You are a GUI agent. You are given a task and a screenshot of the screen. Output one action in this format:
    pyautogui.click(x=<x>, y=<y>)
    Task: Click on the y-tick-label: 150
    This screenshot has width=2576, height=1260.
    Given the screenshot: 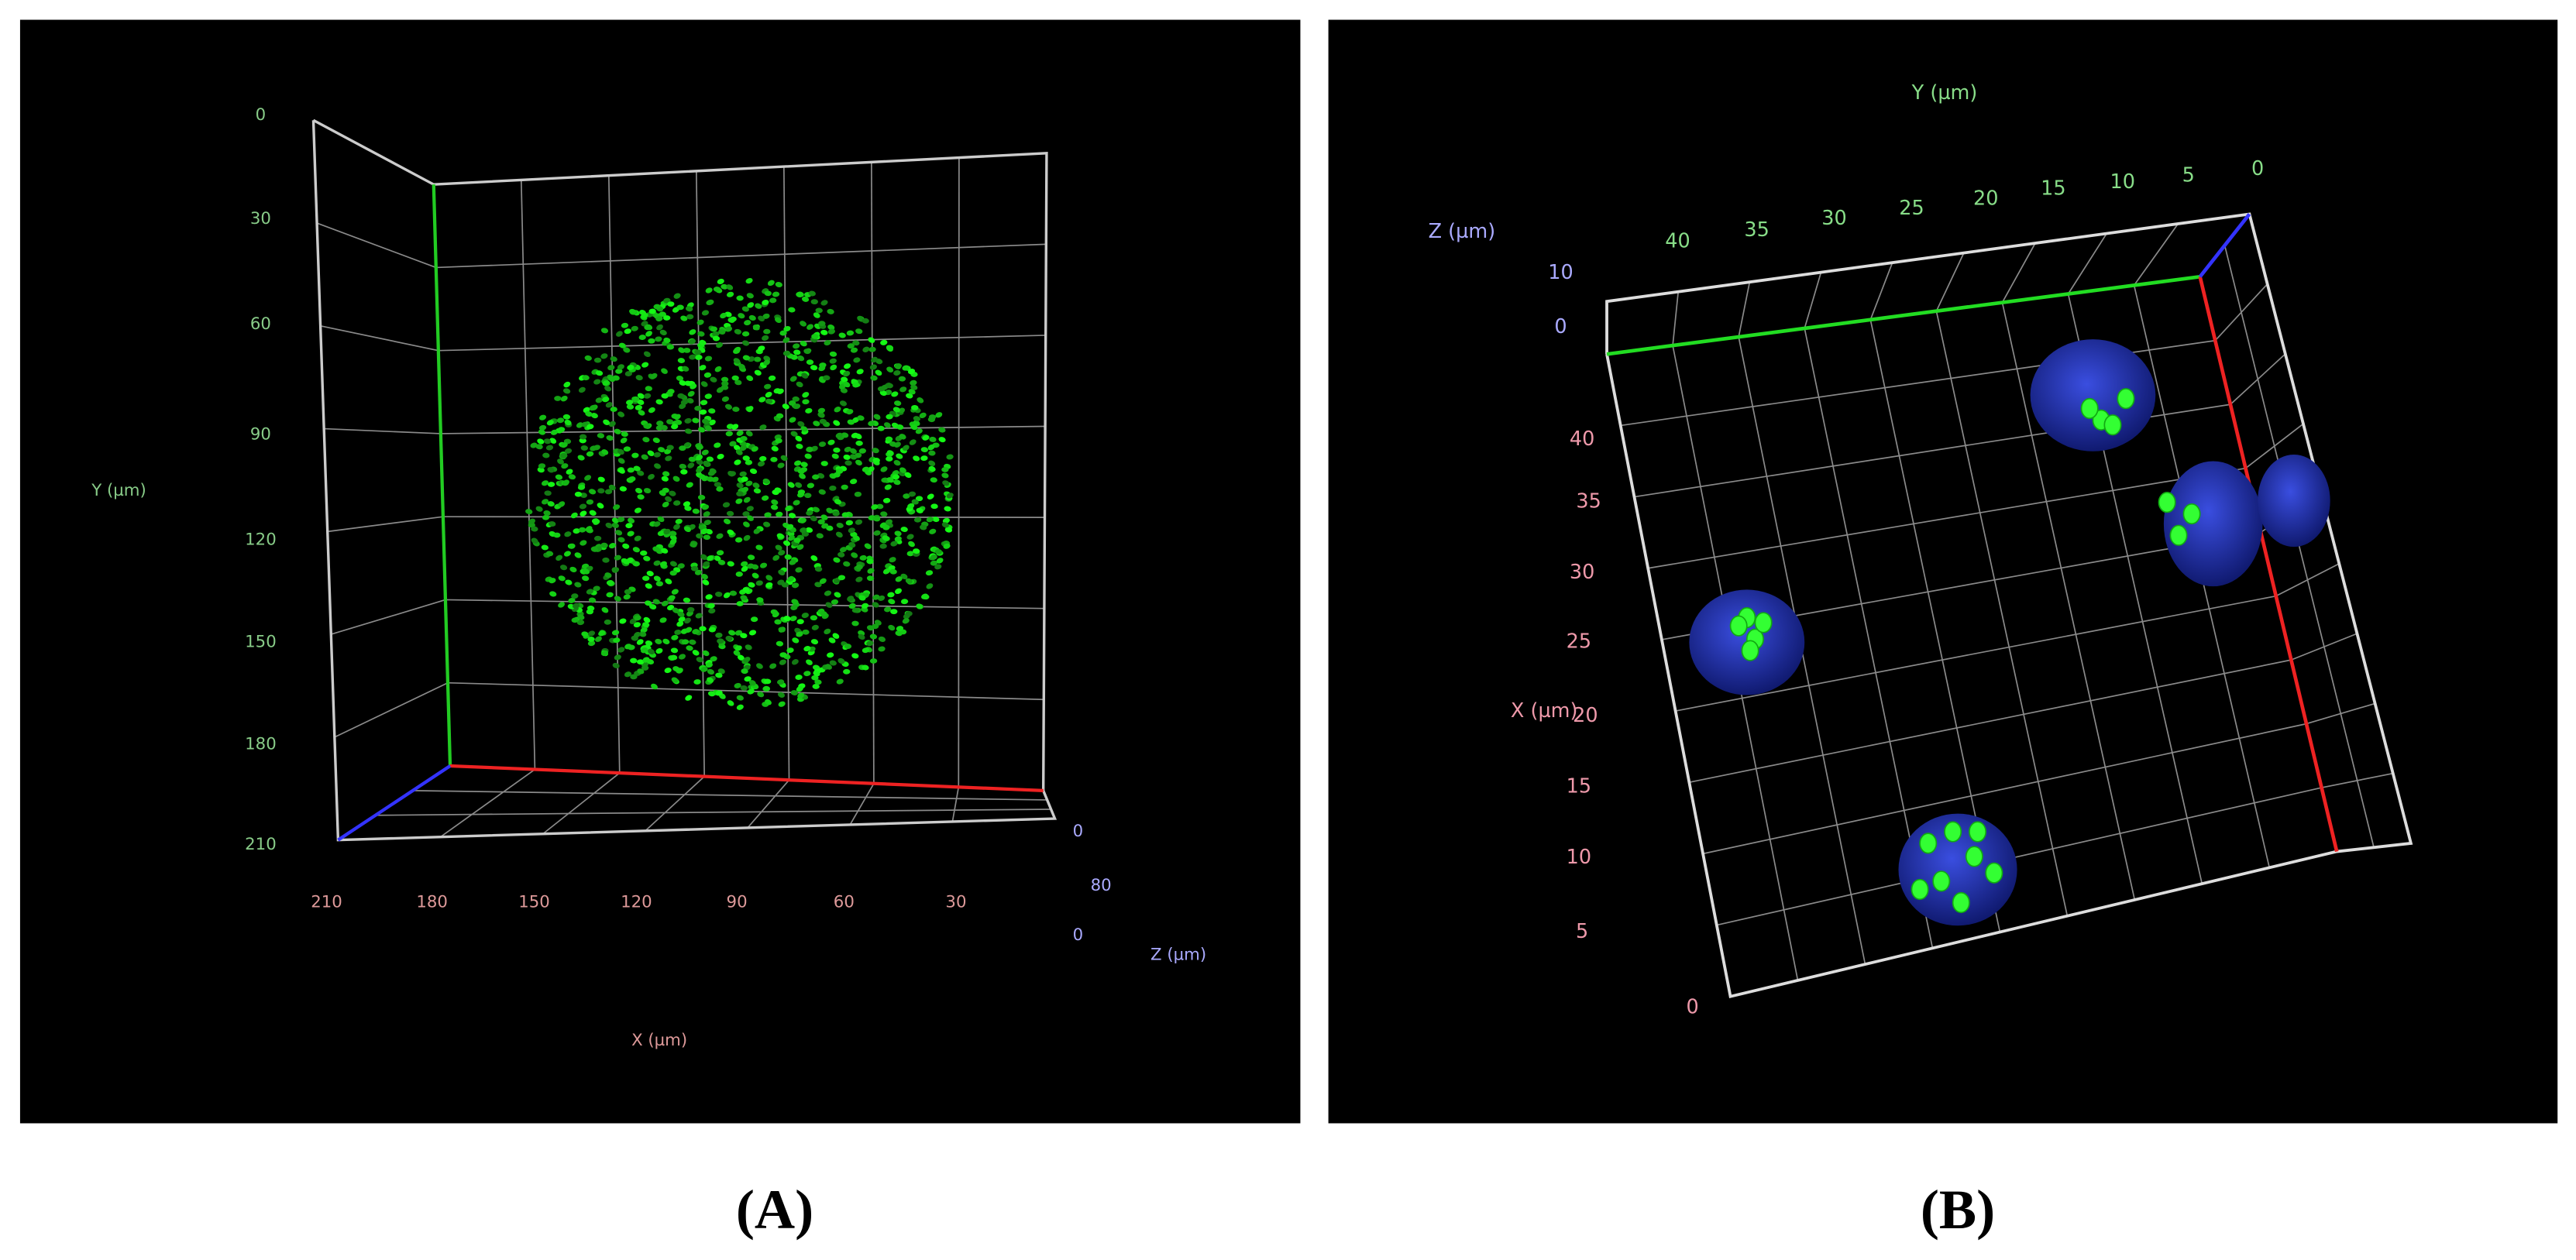 What is the action you would take?
    pyautogui.click(x=261, y=641)
    